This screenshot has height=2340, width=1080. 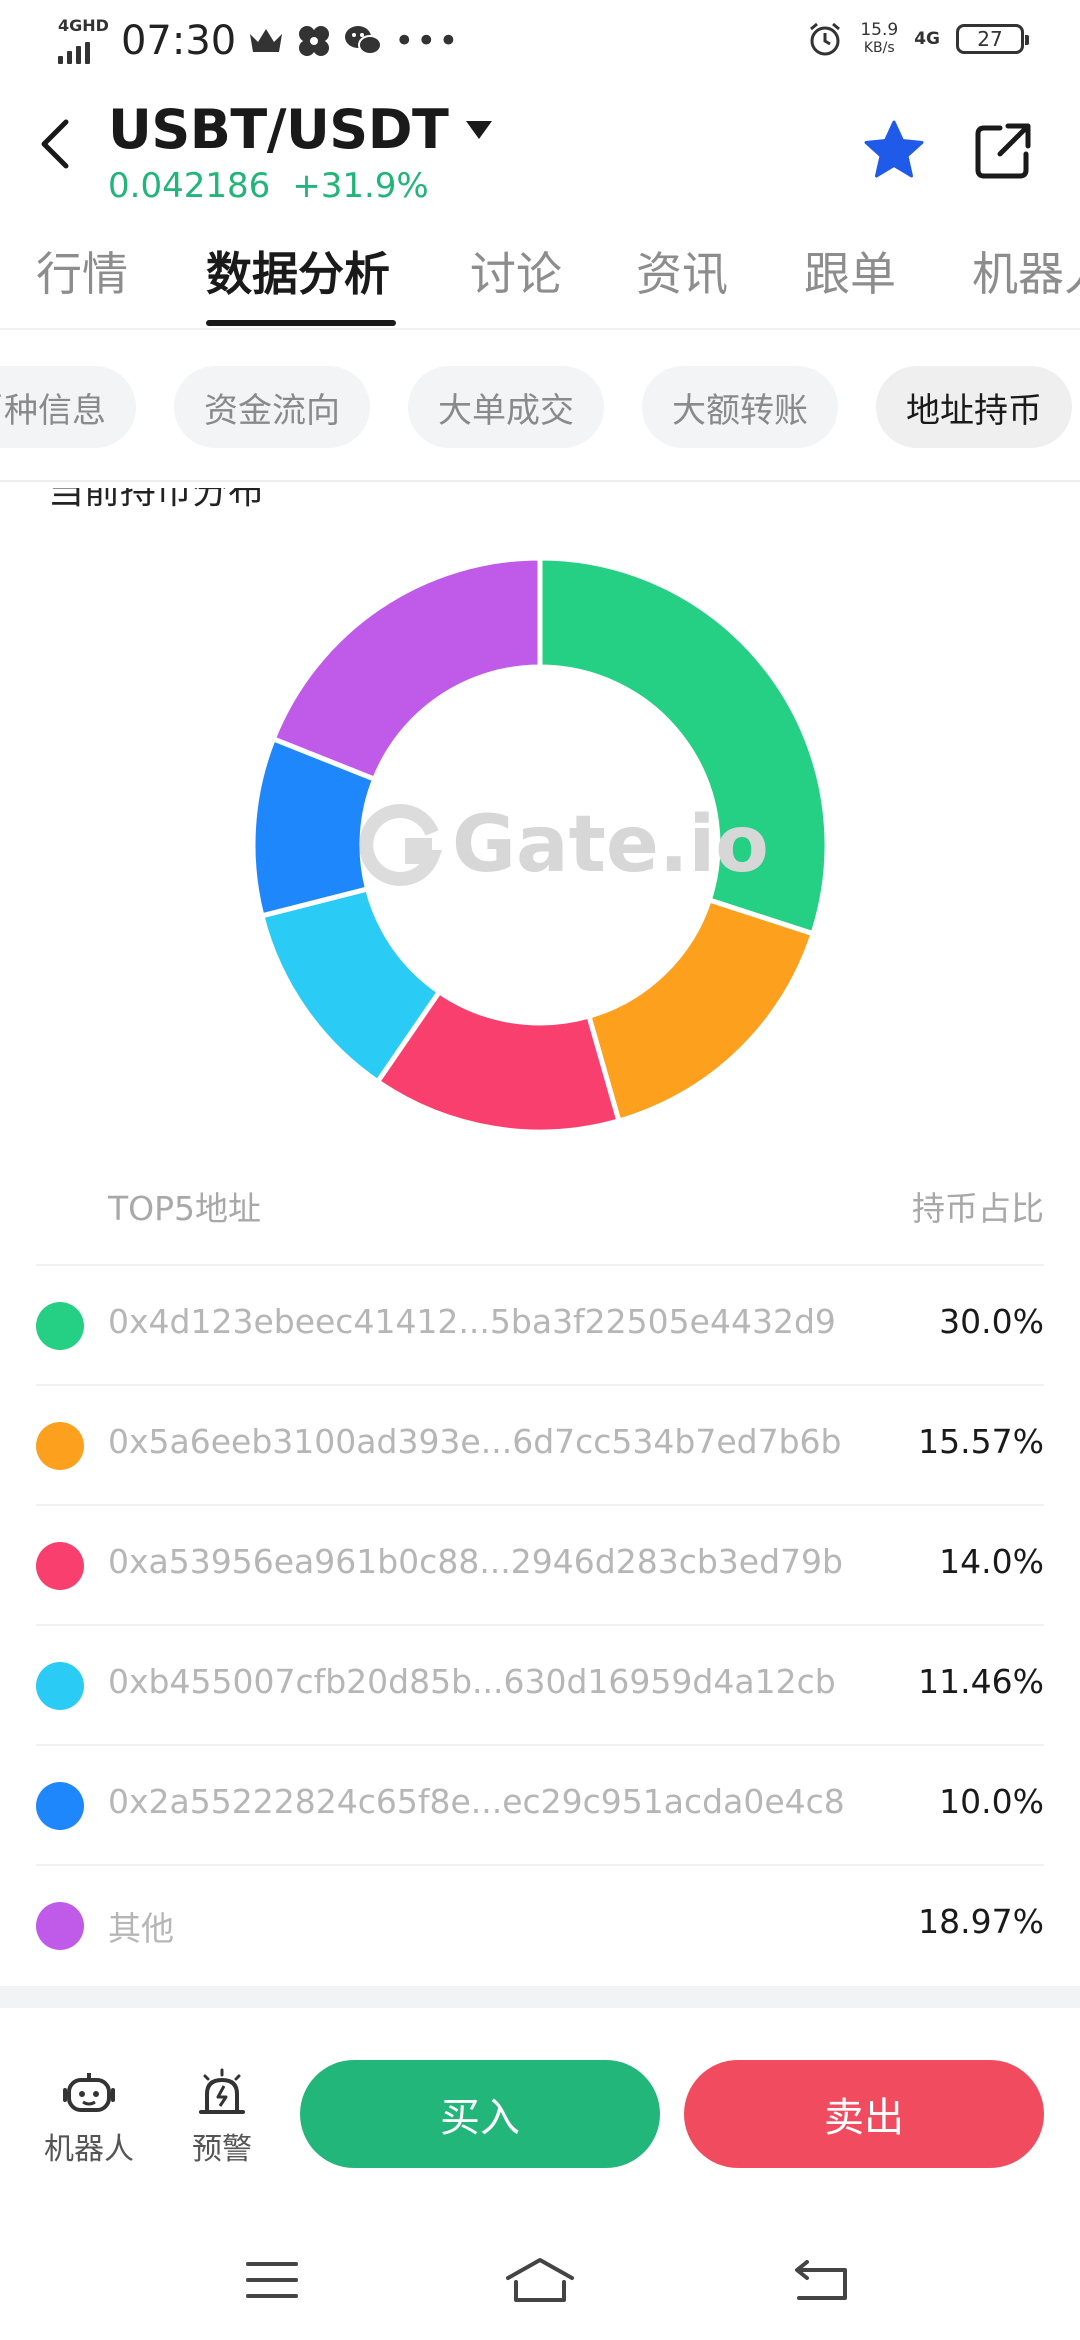 What do you see at coordinates (476, 1801) in the screenshot?
I see `holder-address: 0x2a55222824c65f8e...ec29c951acda0e4c8` at bounding box center [476, 1801].